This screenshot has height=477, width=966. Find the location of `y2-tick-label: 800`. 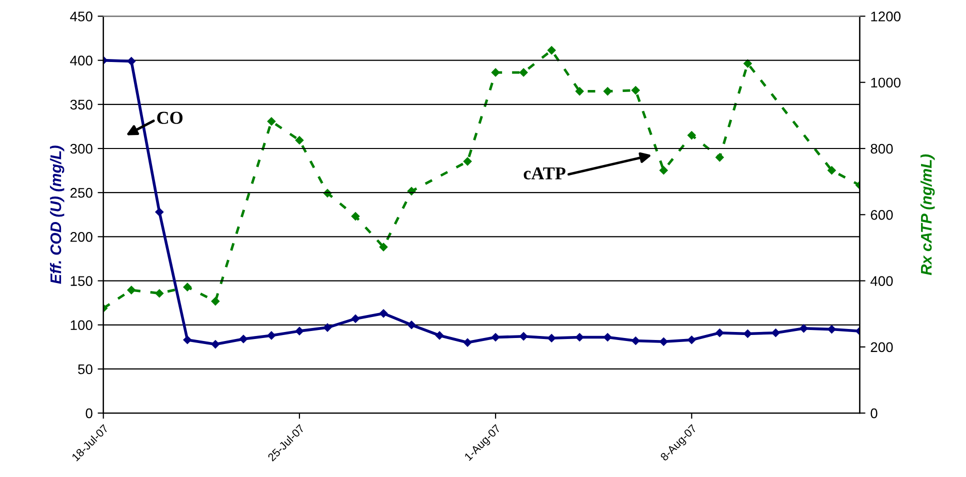

y2-tick-label: 800 is located at coordinates (881, 149).